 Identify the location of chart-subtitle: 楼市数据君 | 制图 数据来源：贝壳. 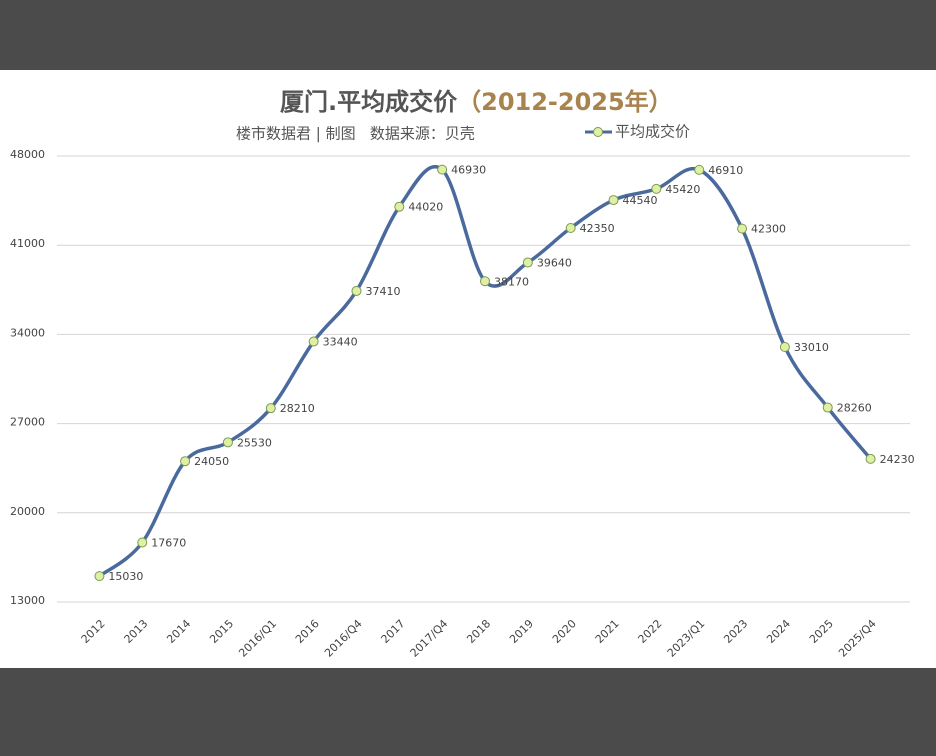
(355, 134).